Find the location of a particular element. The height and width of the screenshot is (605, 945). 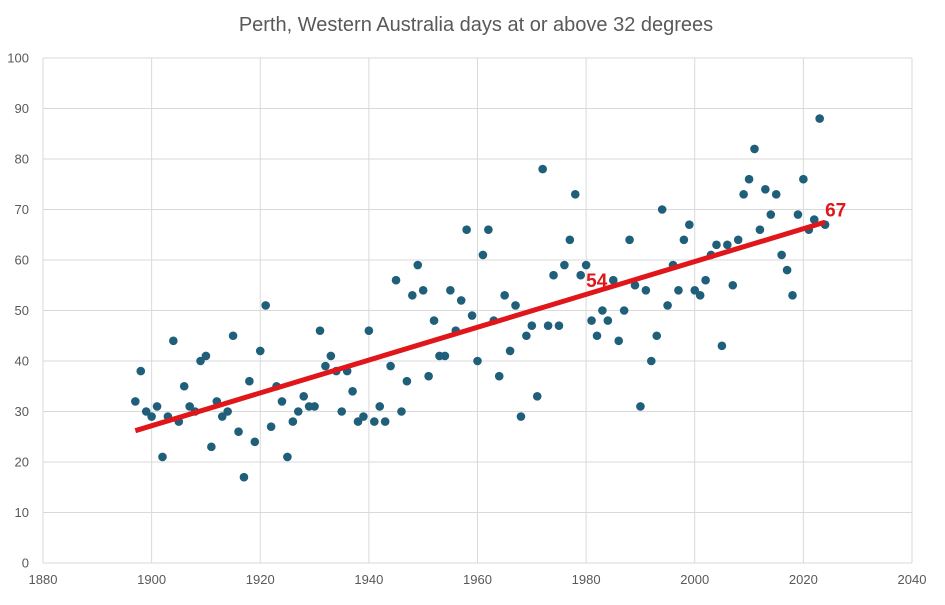

y-tick-label: 70 is located at coordinates (22, 209).